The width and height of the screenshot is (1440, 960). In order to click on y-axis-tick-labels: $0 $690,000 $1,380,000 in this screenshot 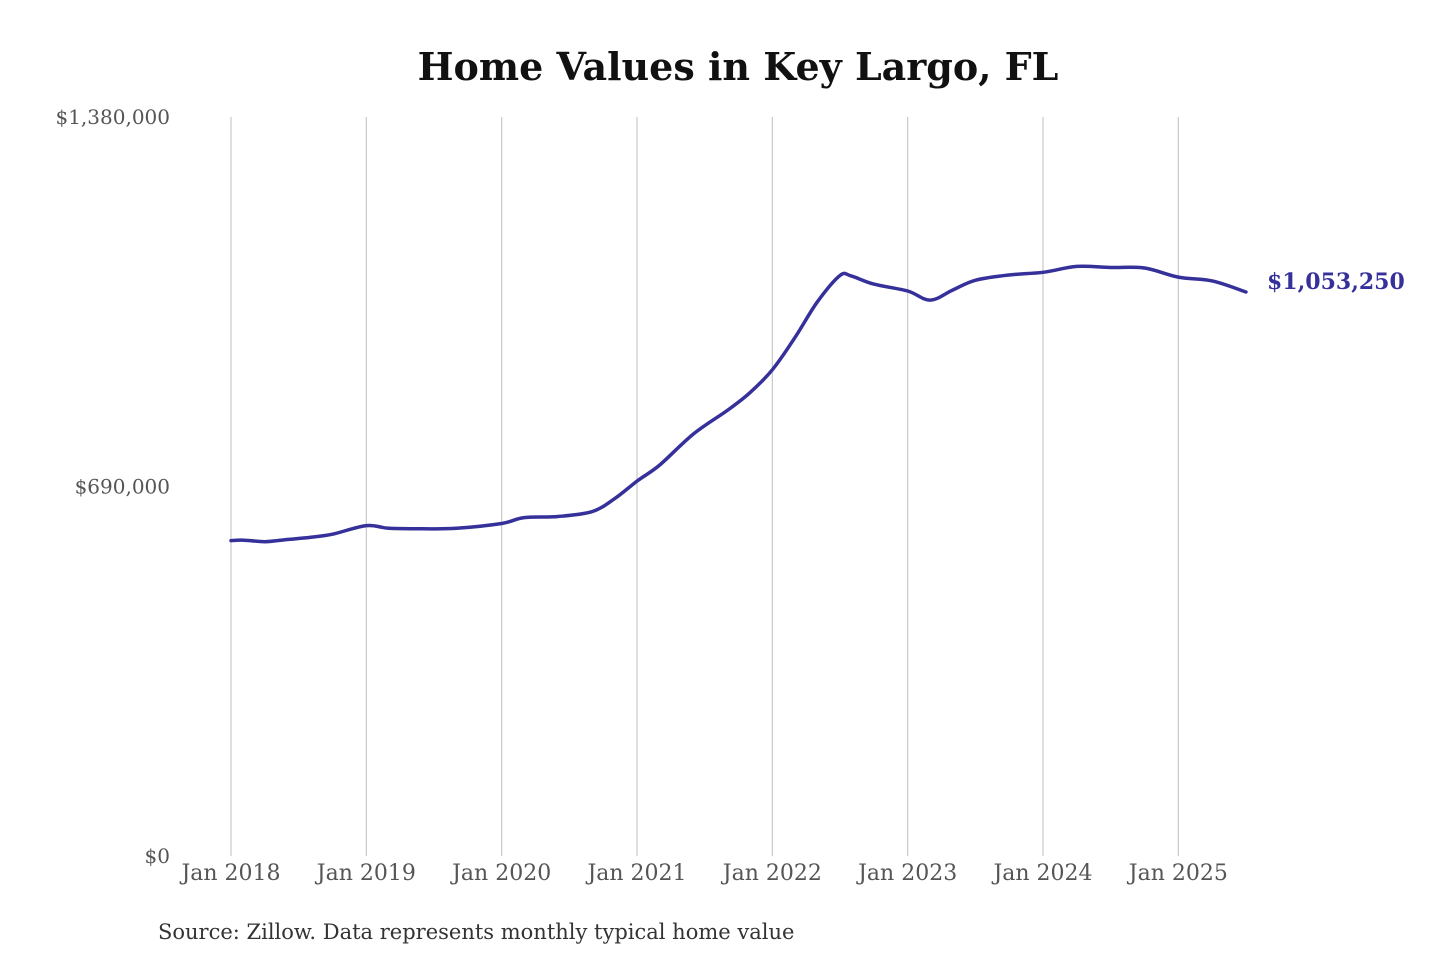, I will do `click(112, 486)`.